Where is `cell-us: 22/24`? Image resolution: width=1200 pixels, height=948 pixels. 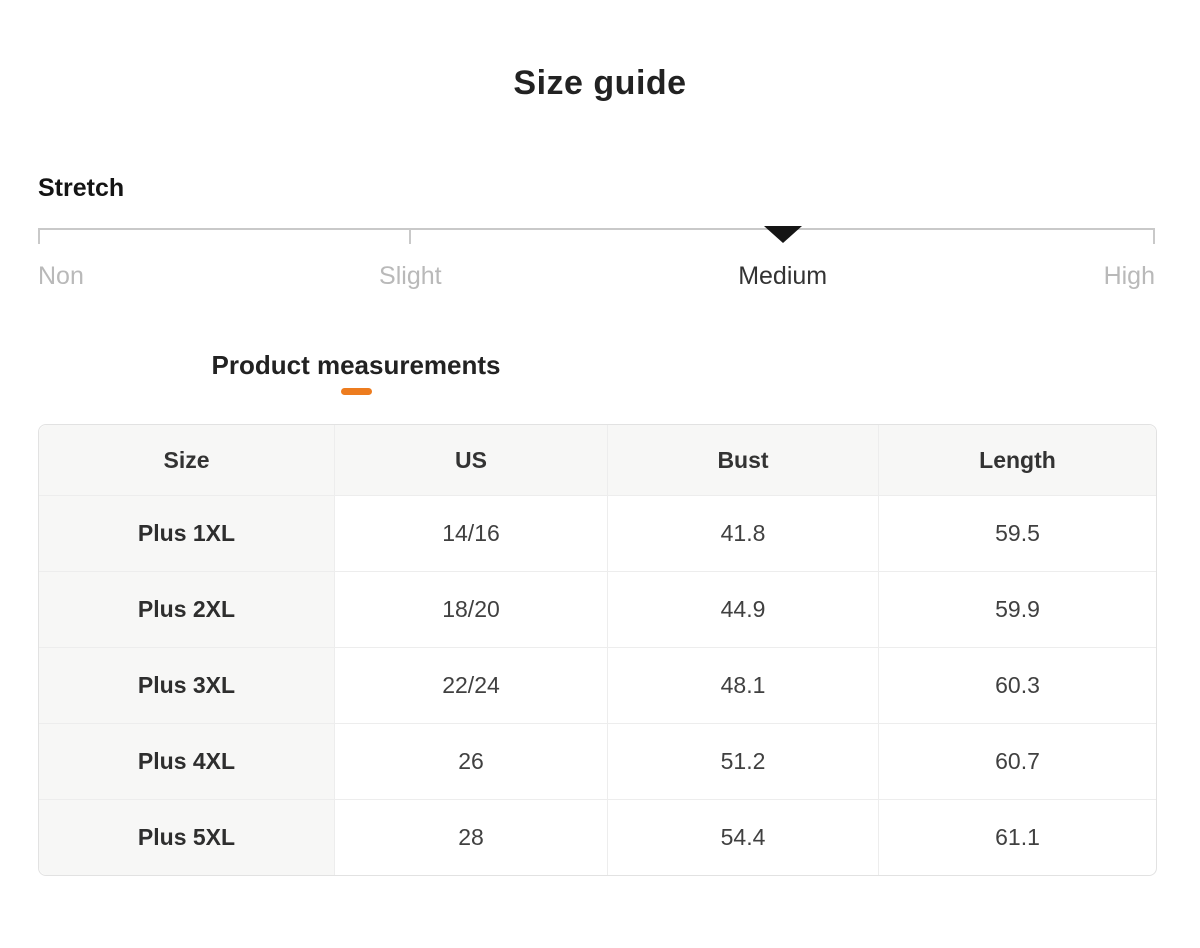
cell-us: 22/24 is located at coordinates (470, 685).